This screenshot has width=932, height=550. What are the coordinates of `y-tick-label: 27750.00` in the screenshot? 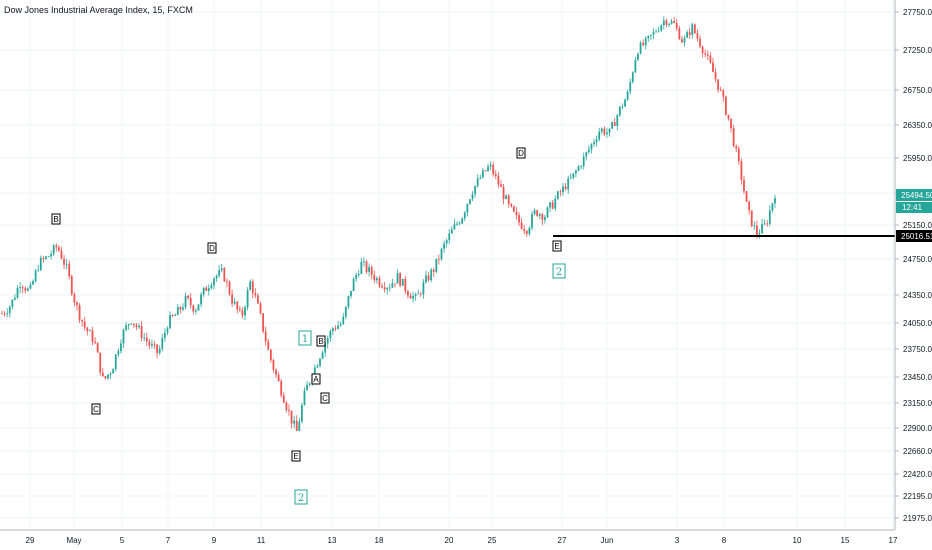 It's located at (917, 12).